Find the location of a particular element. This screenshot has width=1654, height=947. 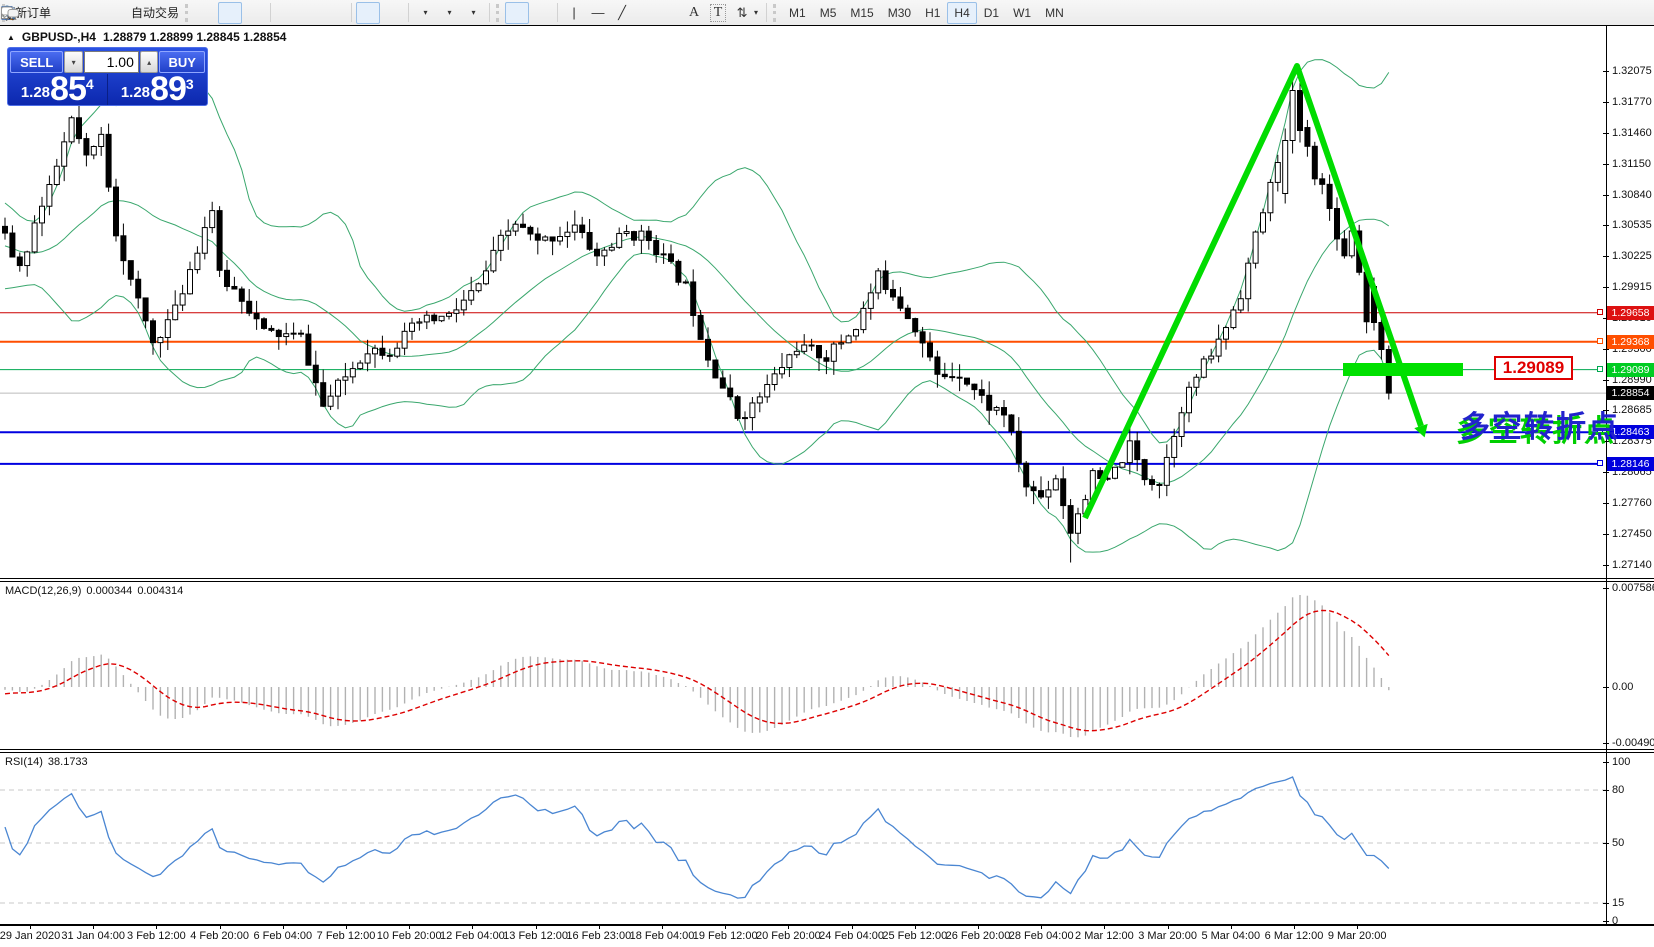

price-axis-line is located at coordinates (1606, 475).